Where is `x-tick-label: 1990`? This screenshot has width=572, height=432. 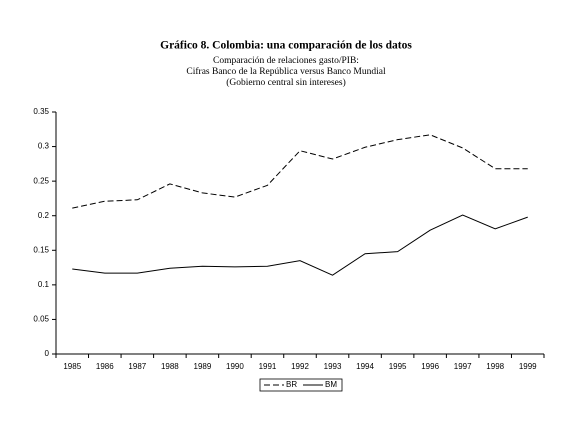
x-tick-label: 1990 is located at coordinates (235, 366).